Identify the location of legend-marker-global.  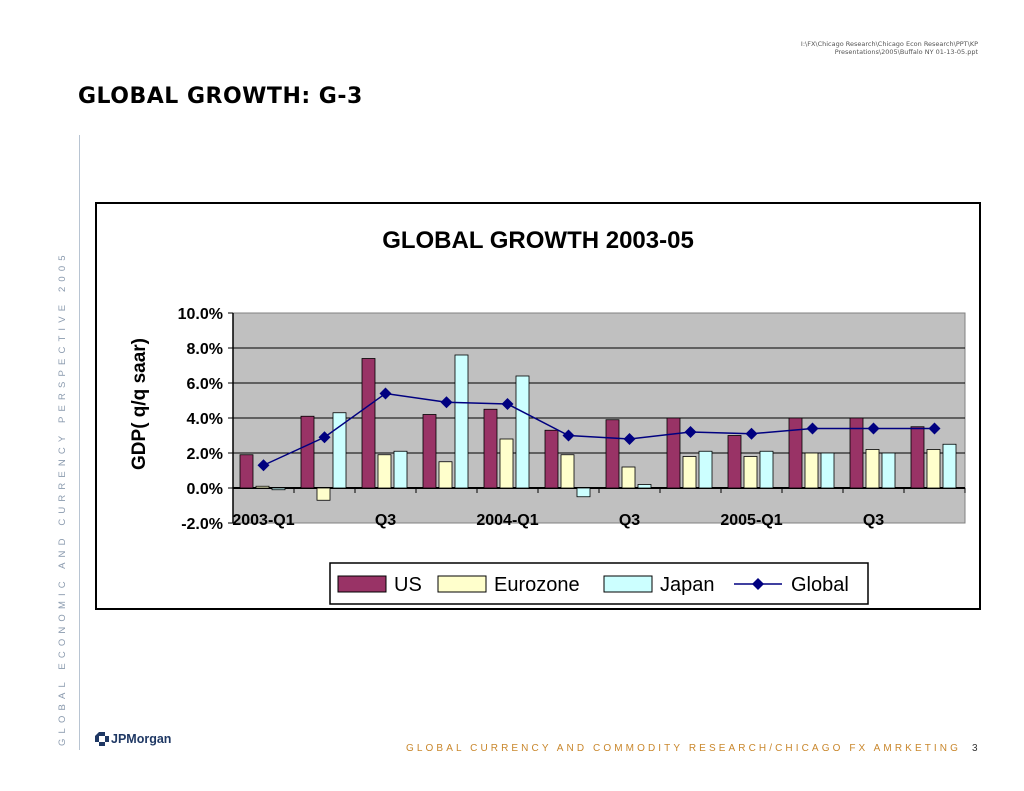
(758, 584).